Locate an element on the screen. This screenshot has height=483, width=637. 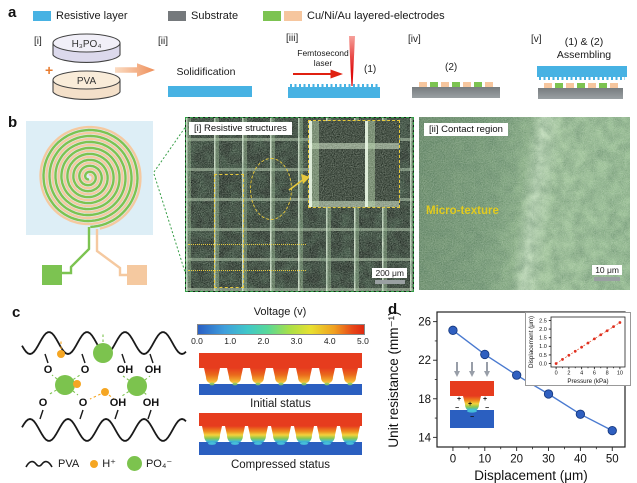
part-2-mark: (2) is located at coordinates (451, 67).